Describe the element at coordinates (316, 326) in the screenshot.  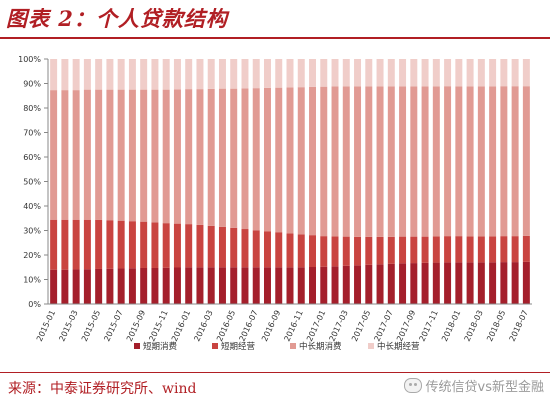
I see `x-tick-label: 2017-01` at that location.